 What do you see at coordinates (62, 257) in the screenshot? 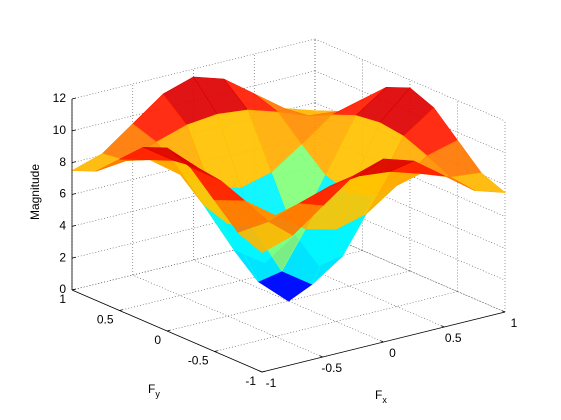
I see `z-tick-label: 2` at bounding box center [62, 257].